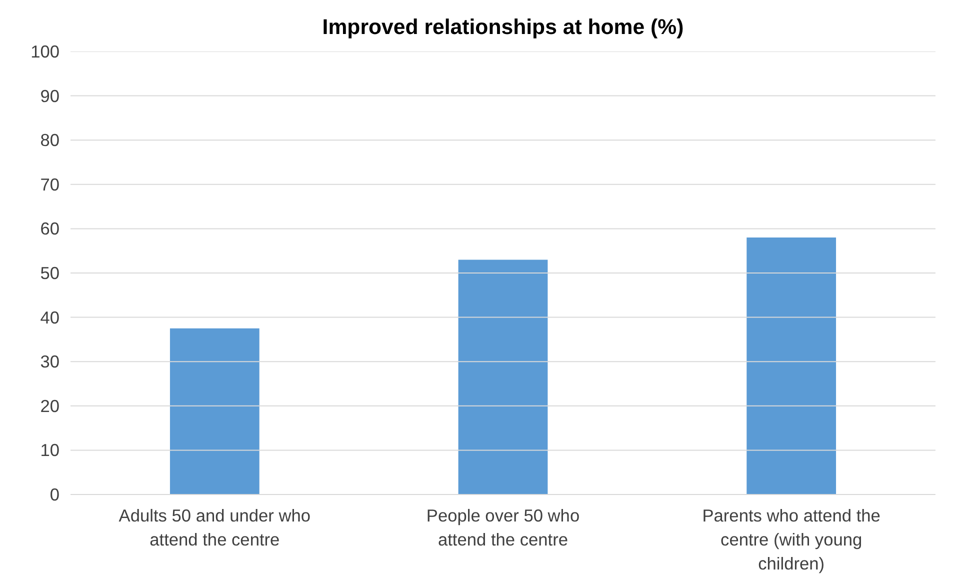 The image size is (955, 581). What do you see at coordinates (50, 317) in the screenshot?
I see `y-tick-label: 40` at bounding box center [50, 317].